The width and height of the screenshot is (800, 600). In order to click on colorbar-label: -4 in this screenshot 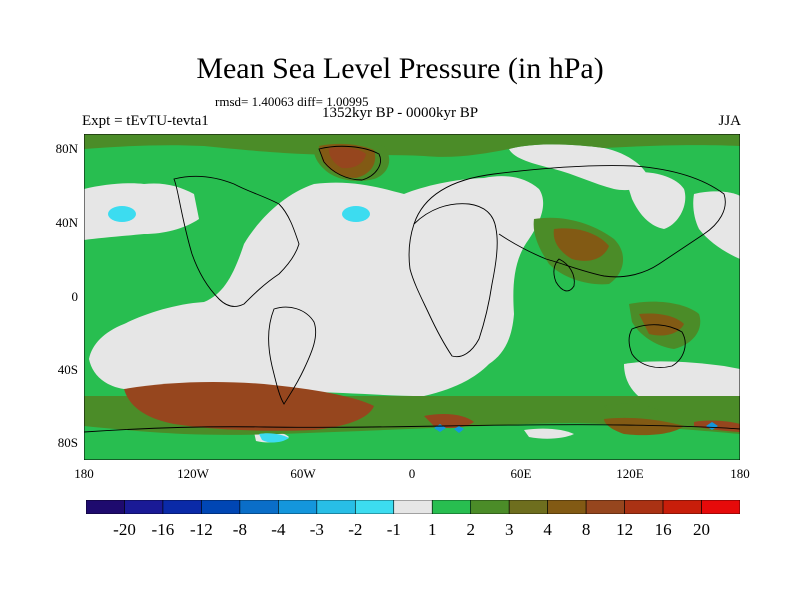, I will do `click(278, 529)`.